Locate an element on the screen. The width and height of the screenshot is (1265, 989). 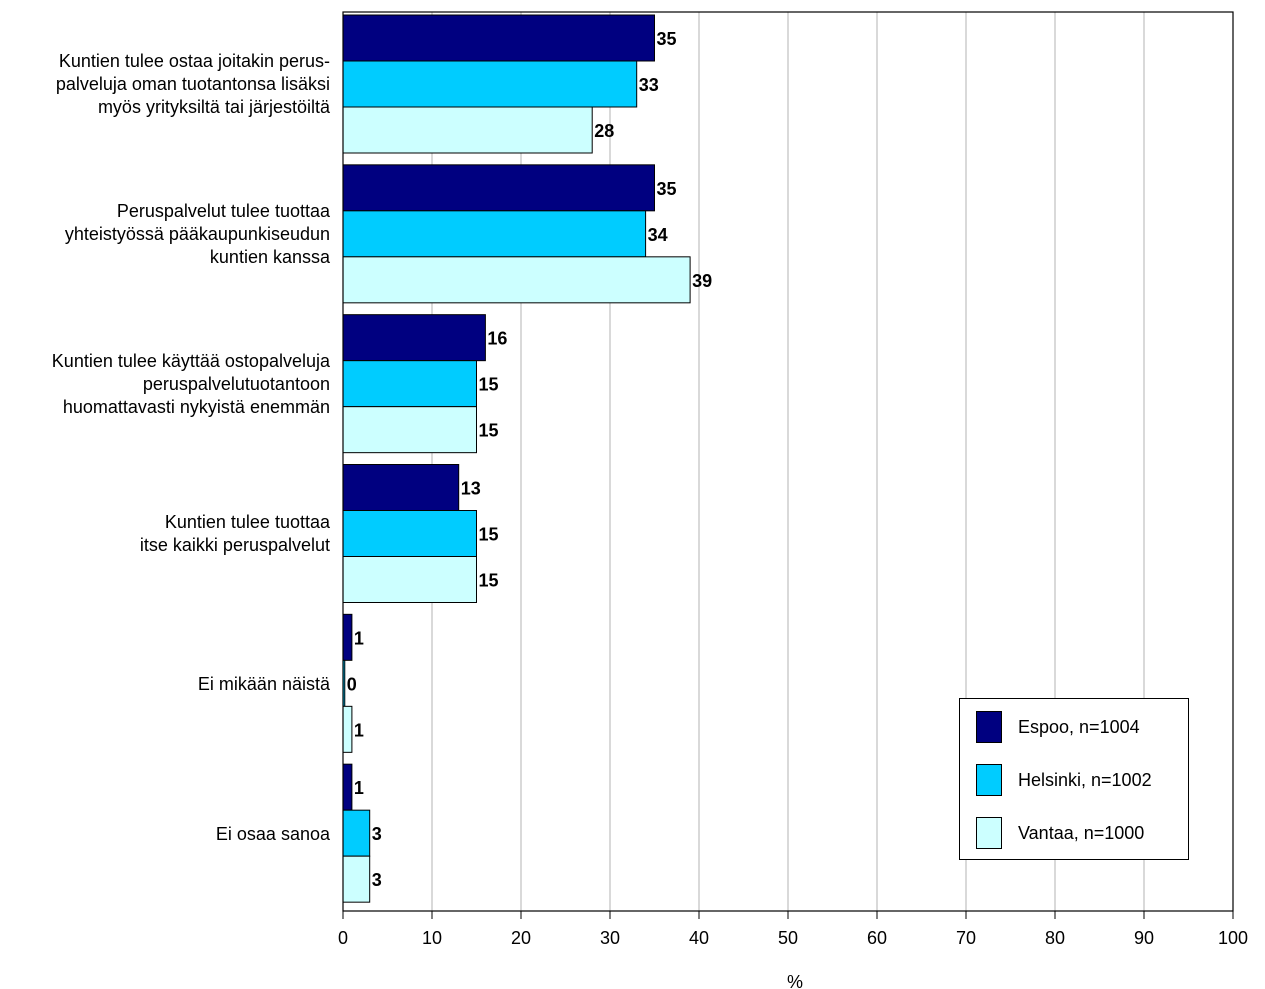
value-label-1-1: 34 is located at coordinates (658, 235).